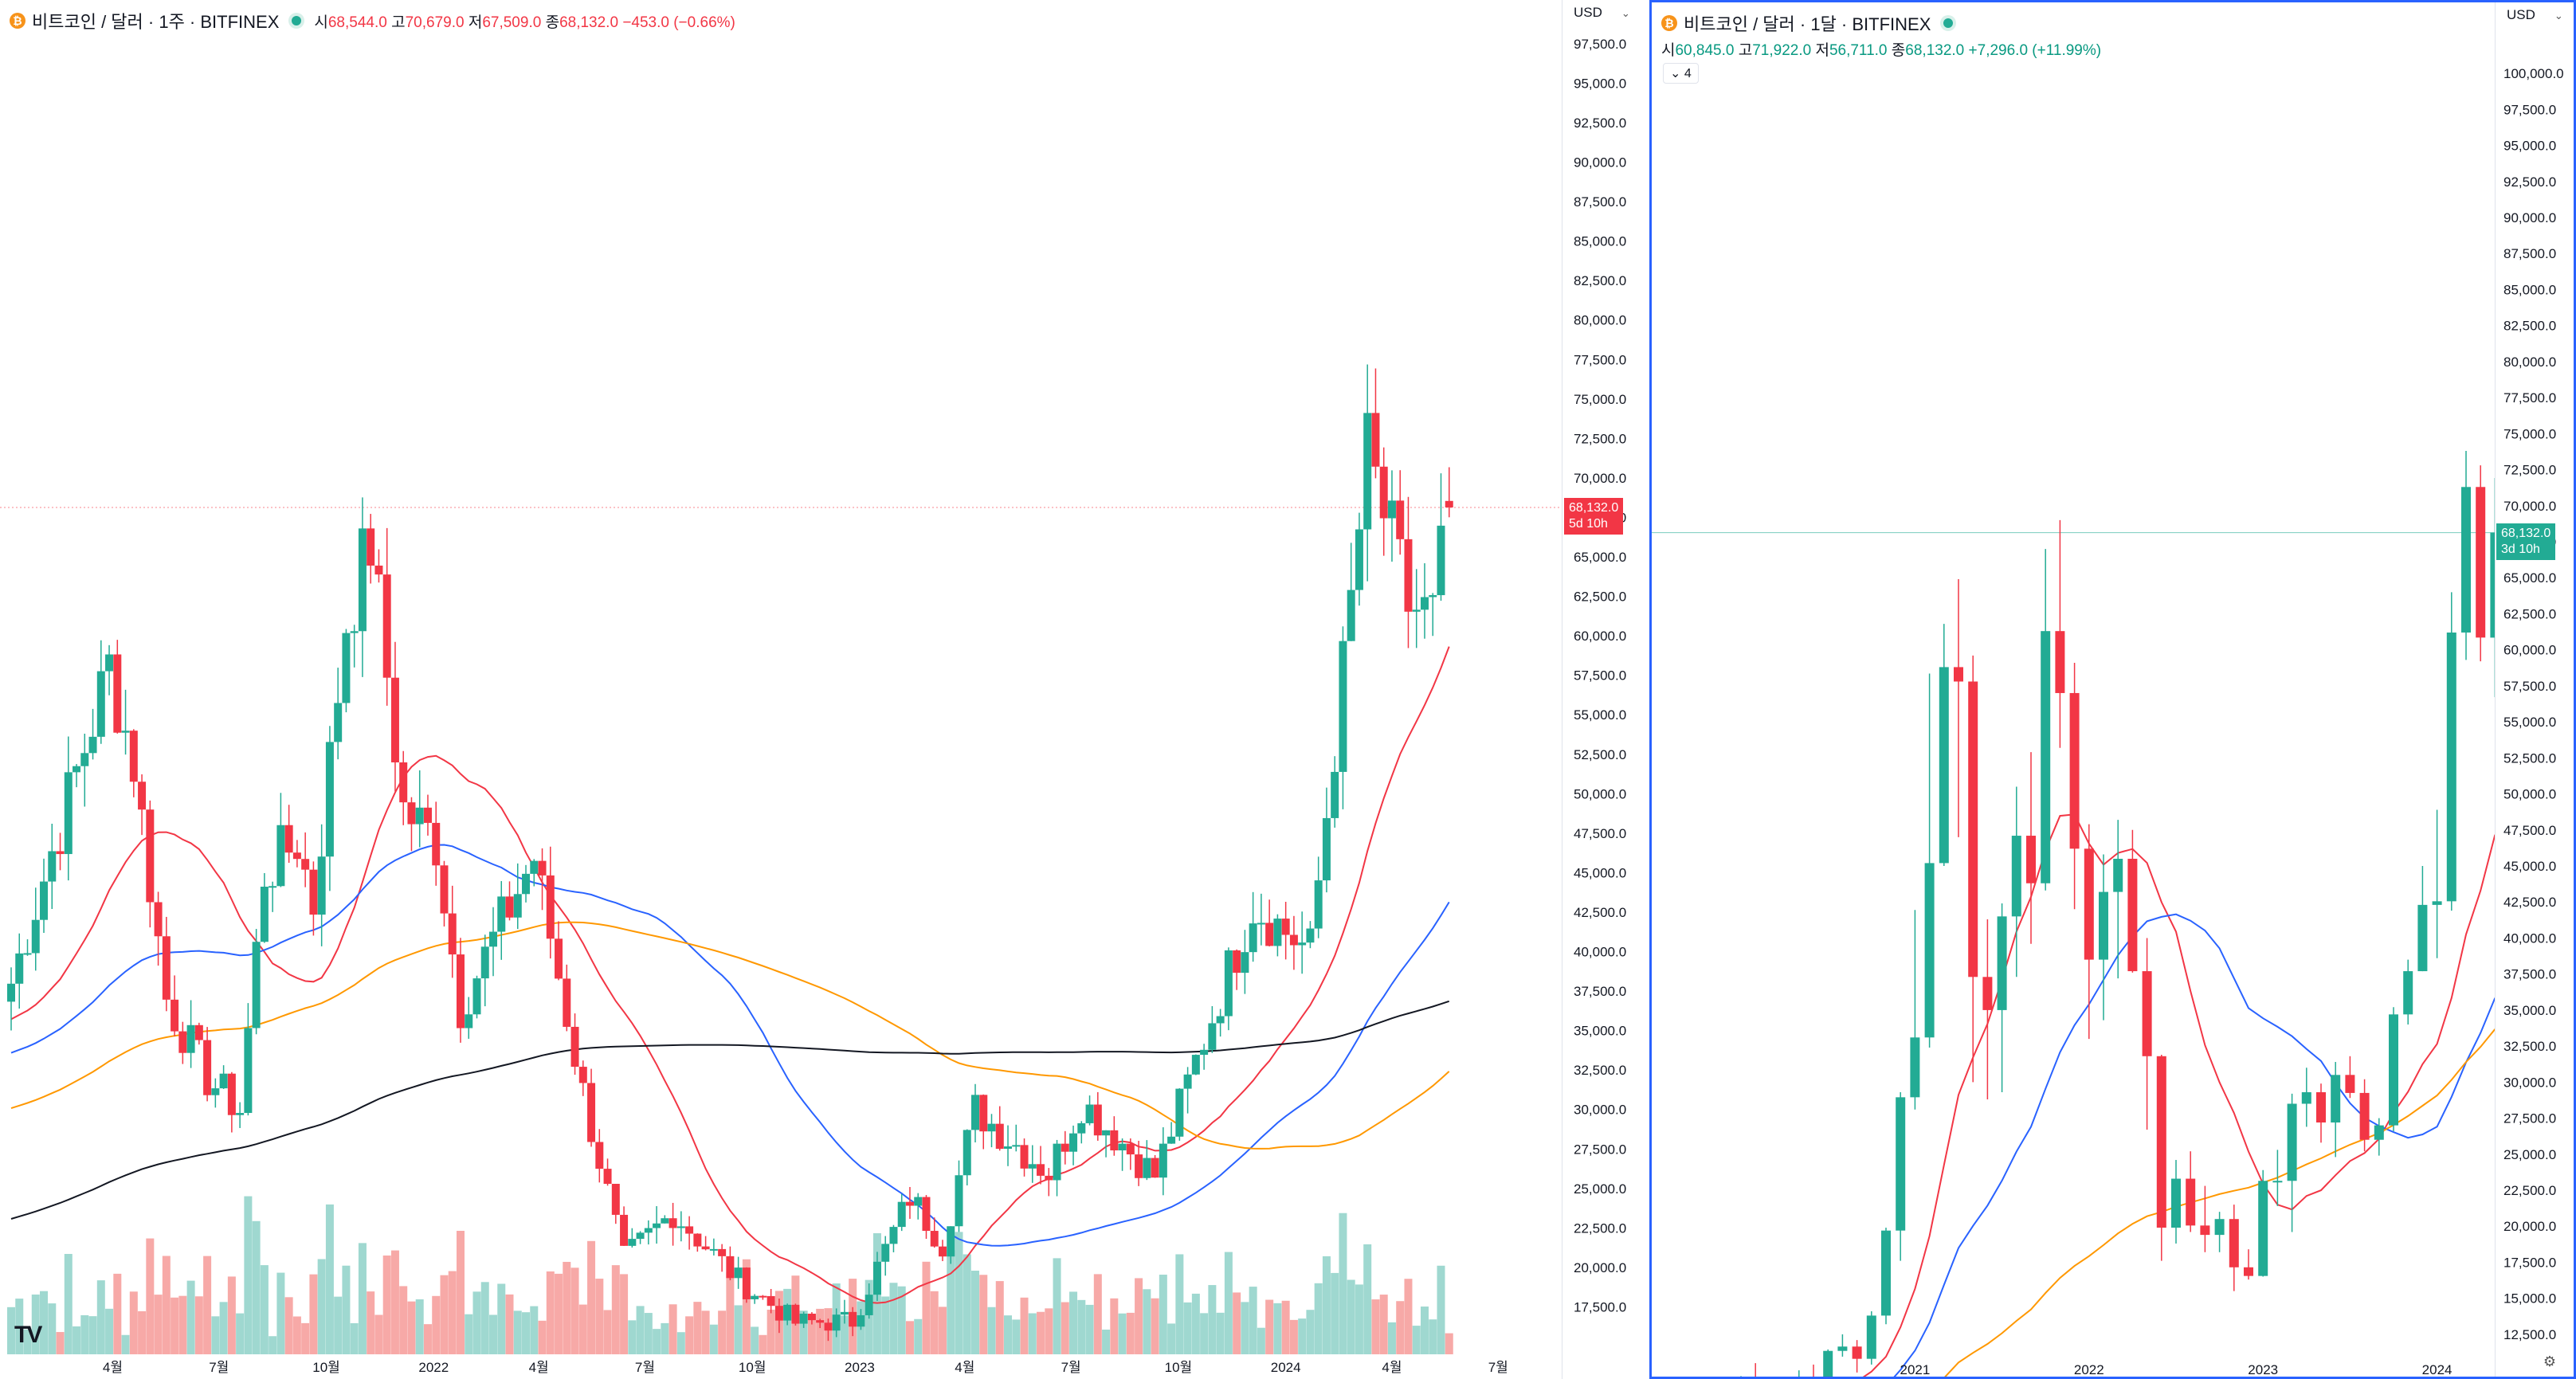 This screenshot has height=1379, width=2576. What do you see at coordinates (1600, 912) in the screenshot?
I see `y-tick-label: 42,500.0` at bounding box center [1600, 912].